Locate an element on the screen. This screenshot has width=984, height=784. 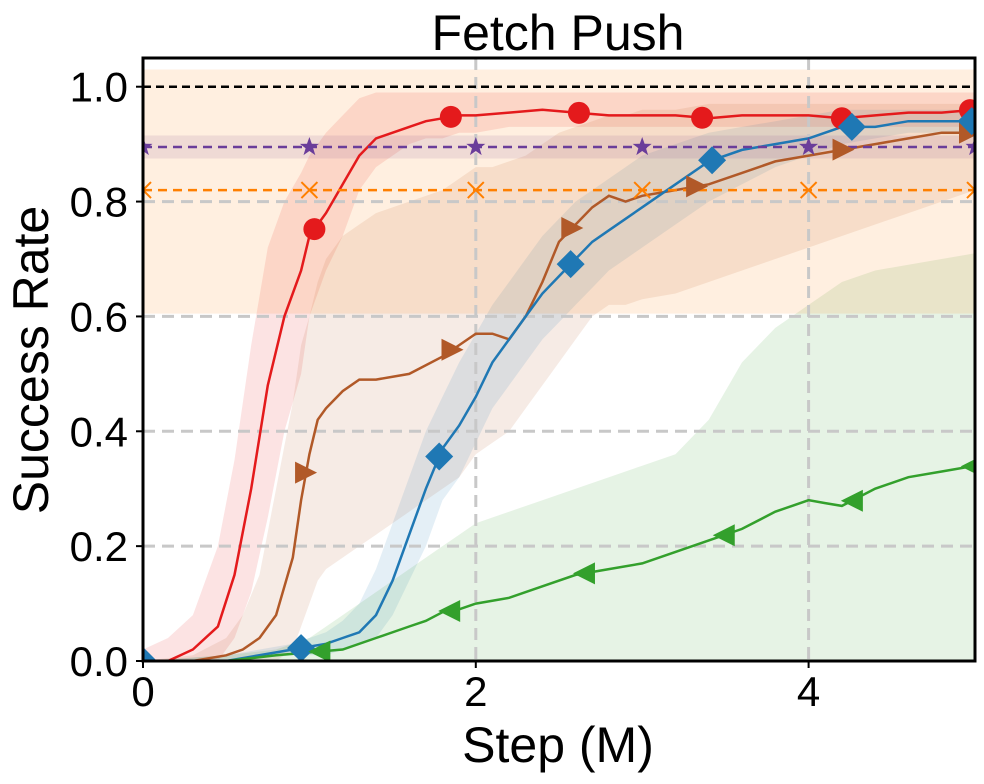
y-tick-label-0: 0.0 is located at coordinates (99, 661).